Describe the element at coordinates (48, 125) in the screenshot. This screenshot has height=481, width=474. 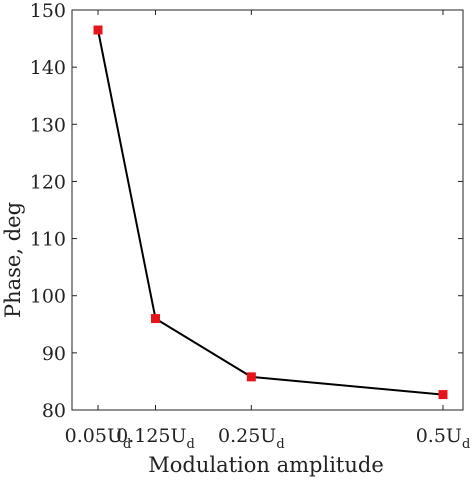
I see `y-tick-label: 130` at that location.